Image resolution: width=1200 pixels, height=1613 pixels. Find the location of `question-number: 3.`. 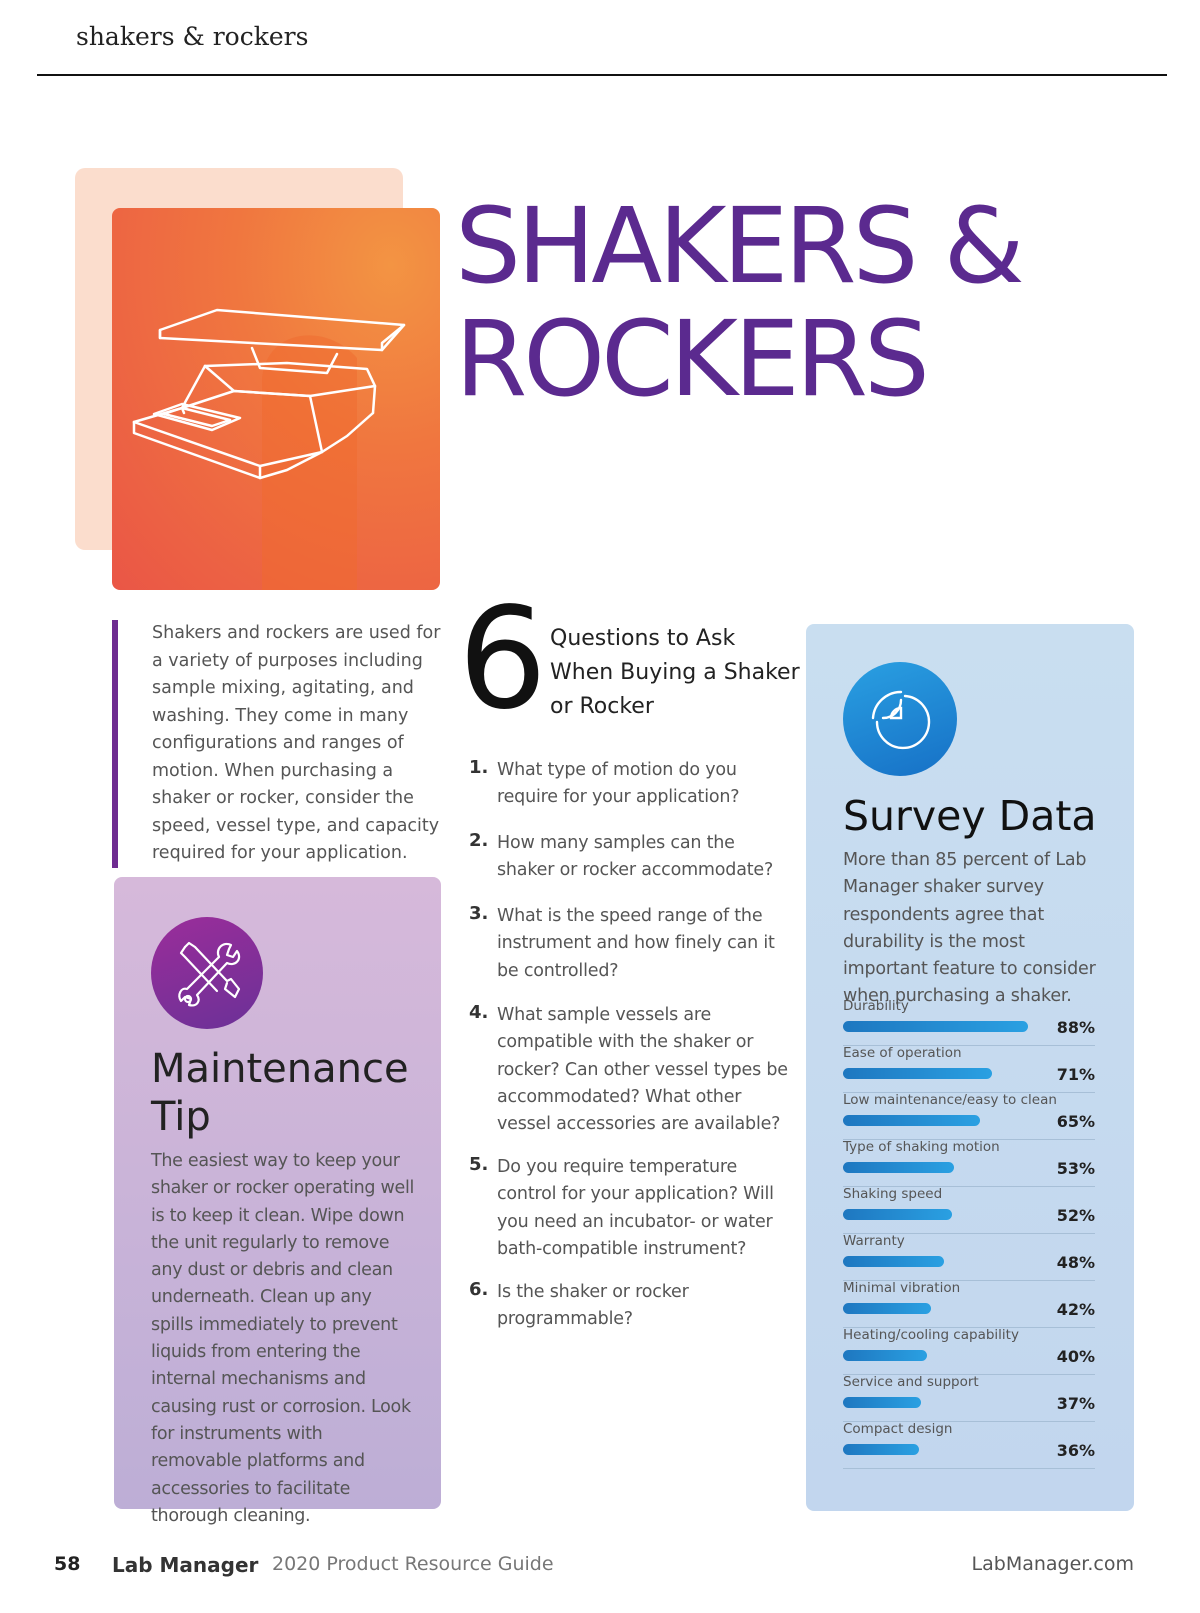

question-number: 3. is located at coordinates (479, 913).